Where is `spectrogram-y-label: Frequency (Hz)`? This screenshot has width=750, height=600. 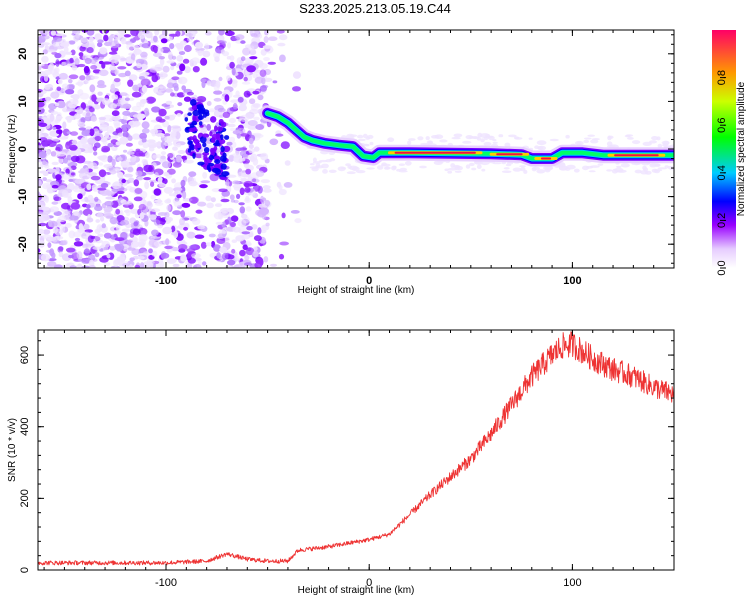
spectrogram-y-label: Frequency (Hz) is located at coordinates (12, 149).